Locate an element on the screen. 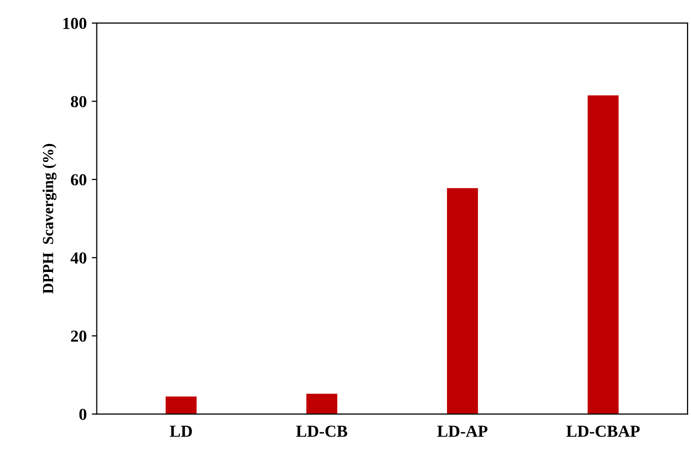 The image size is (691, 453). y-tick-label: 20 is located at coordinates (78, 336).